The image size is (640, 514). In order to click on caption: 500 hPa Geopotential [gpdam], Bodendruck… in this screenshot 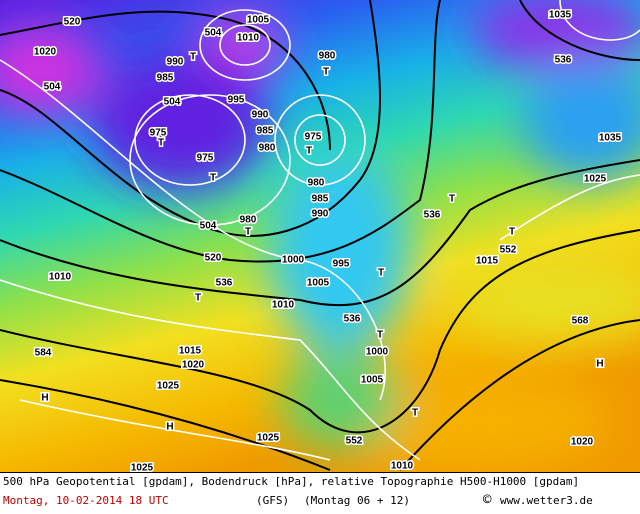, I will do `click(291, 481)`.